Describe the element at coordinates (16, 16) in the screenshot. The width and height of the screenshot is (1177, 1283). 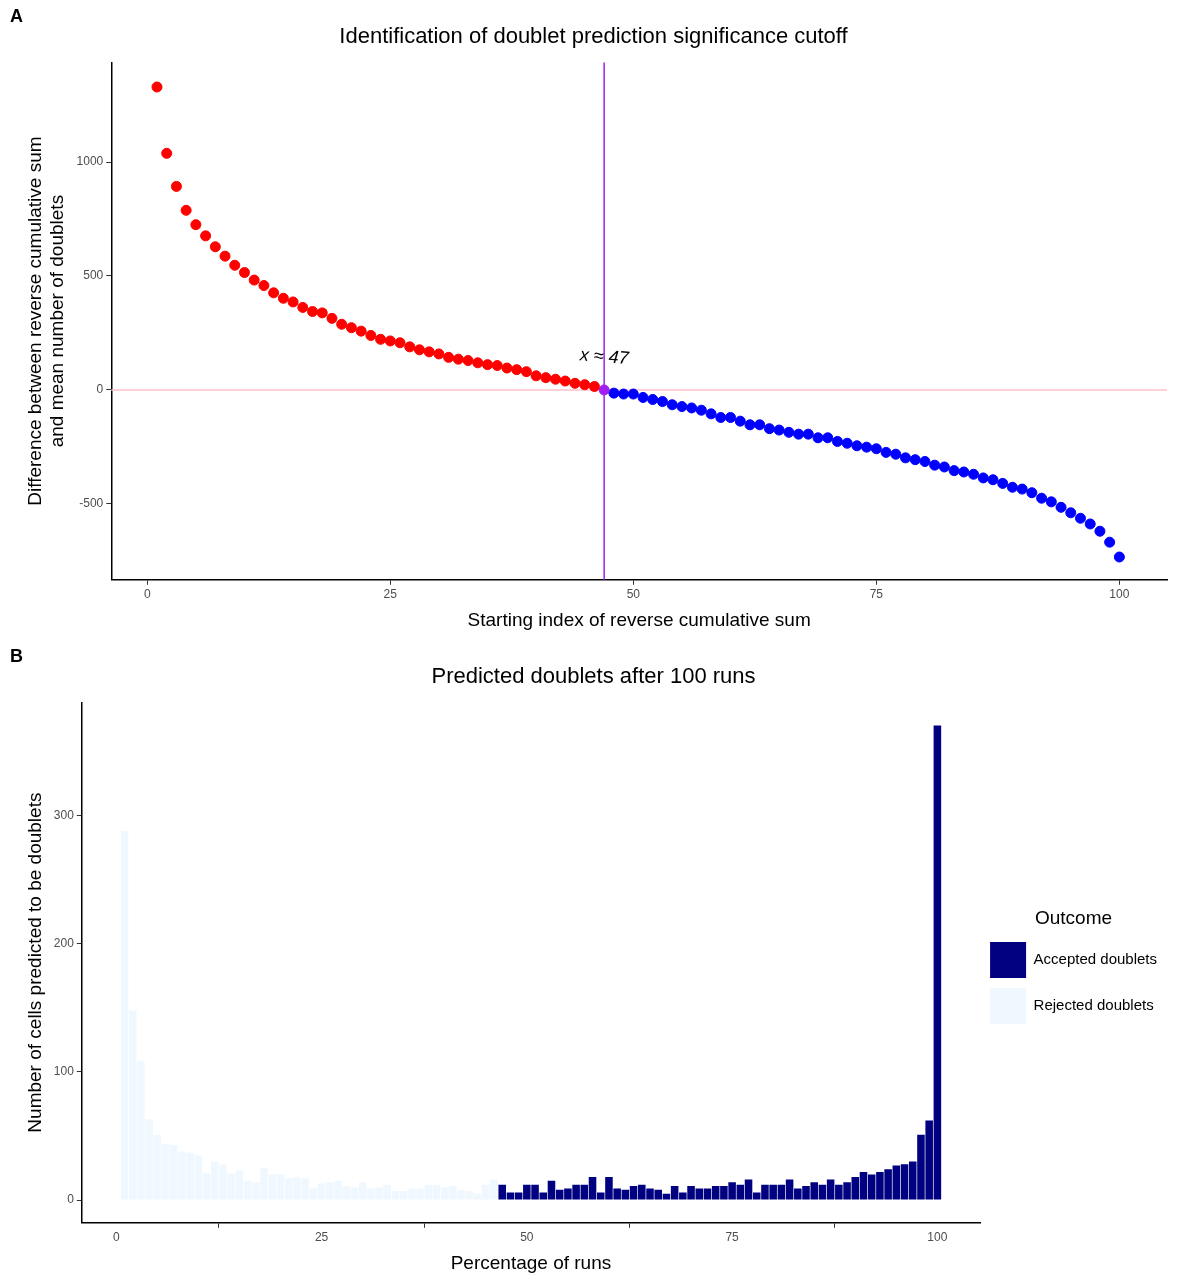
I see `text: A` at that location.